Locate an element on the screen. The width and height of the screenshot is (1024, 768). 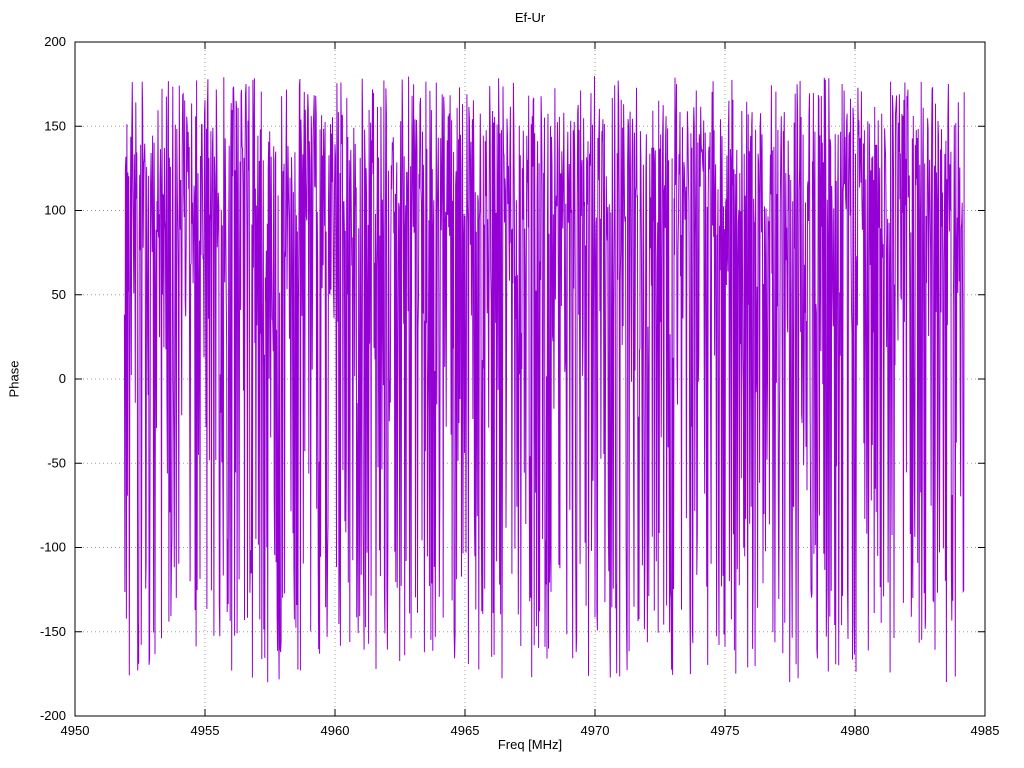
x-tick-label: 4960 is located at coordinates (335, 730).